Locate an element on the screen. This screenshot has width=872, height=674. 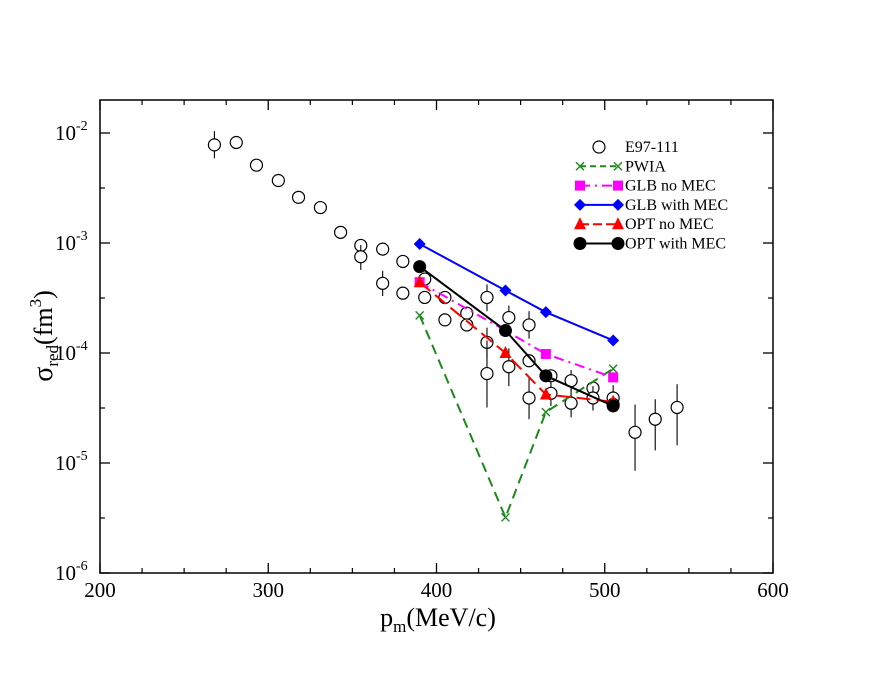
legend-item-glb-no-mec: GLB no MEC is located at coordinates (645, 186).